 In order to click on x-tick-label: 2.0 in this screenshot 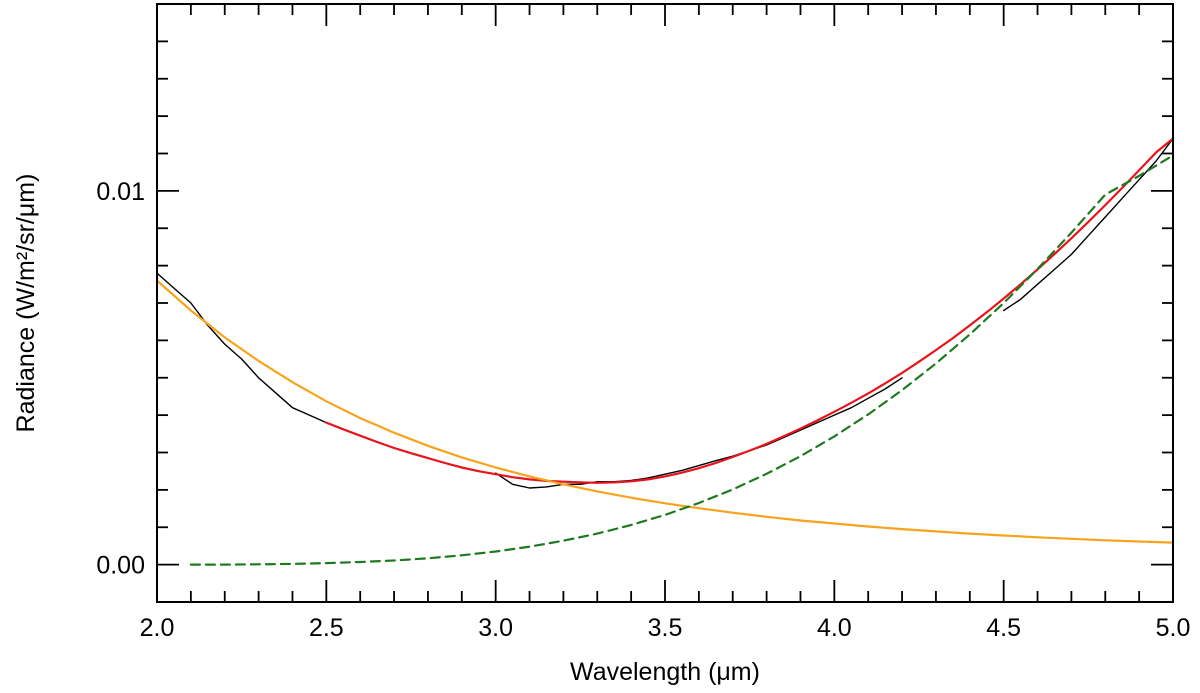, I will do `click(157, 628)`.